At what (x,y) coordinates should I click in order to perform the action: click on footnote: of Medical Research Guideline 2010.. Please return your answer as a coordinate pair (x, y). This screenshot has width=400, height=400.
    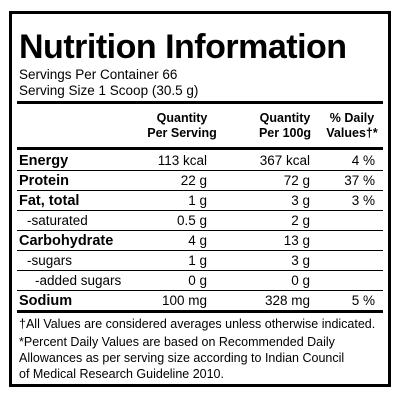
    Looking at the image, I should click on (121, 374).